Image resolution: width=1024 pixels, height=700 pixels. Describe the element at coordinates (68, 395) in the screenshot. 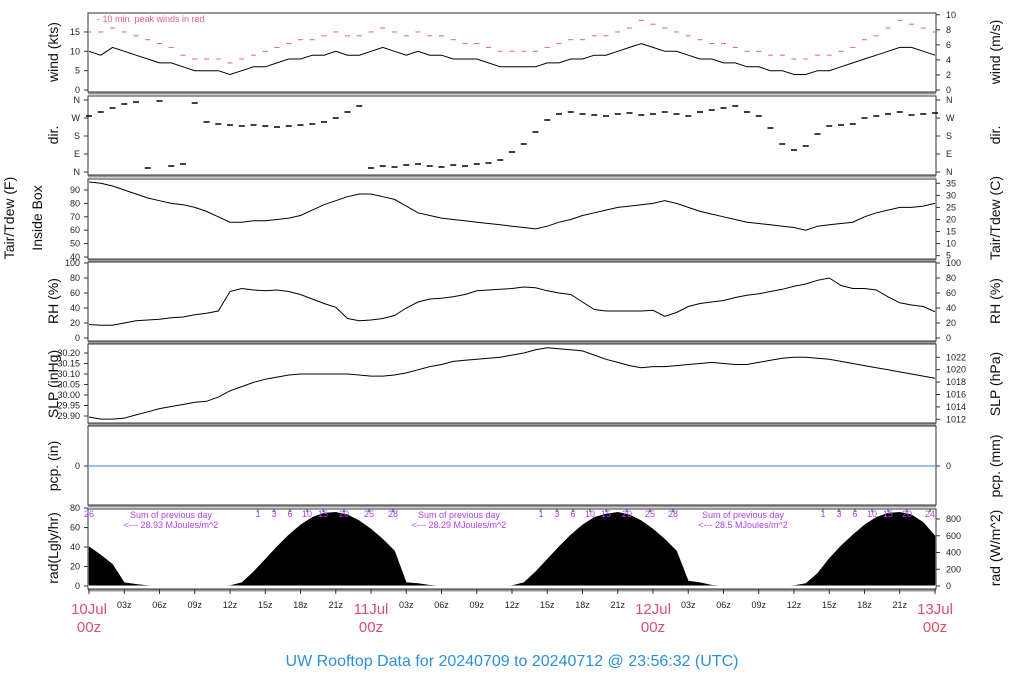

I see `slp-ytick-label: 30.00` at that location.